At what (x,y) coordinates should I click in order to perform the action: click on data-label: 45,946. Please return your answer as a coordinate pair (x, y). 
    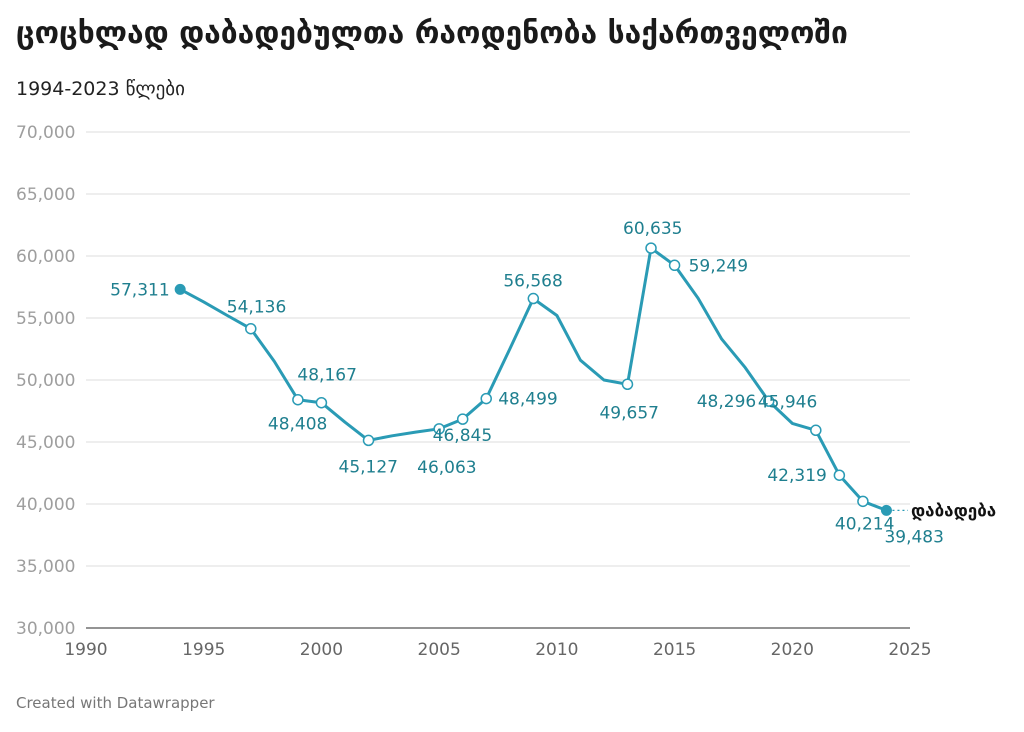
    Looking at the image, I should click on (787, 402).